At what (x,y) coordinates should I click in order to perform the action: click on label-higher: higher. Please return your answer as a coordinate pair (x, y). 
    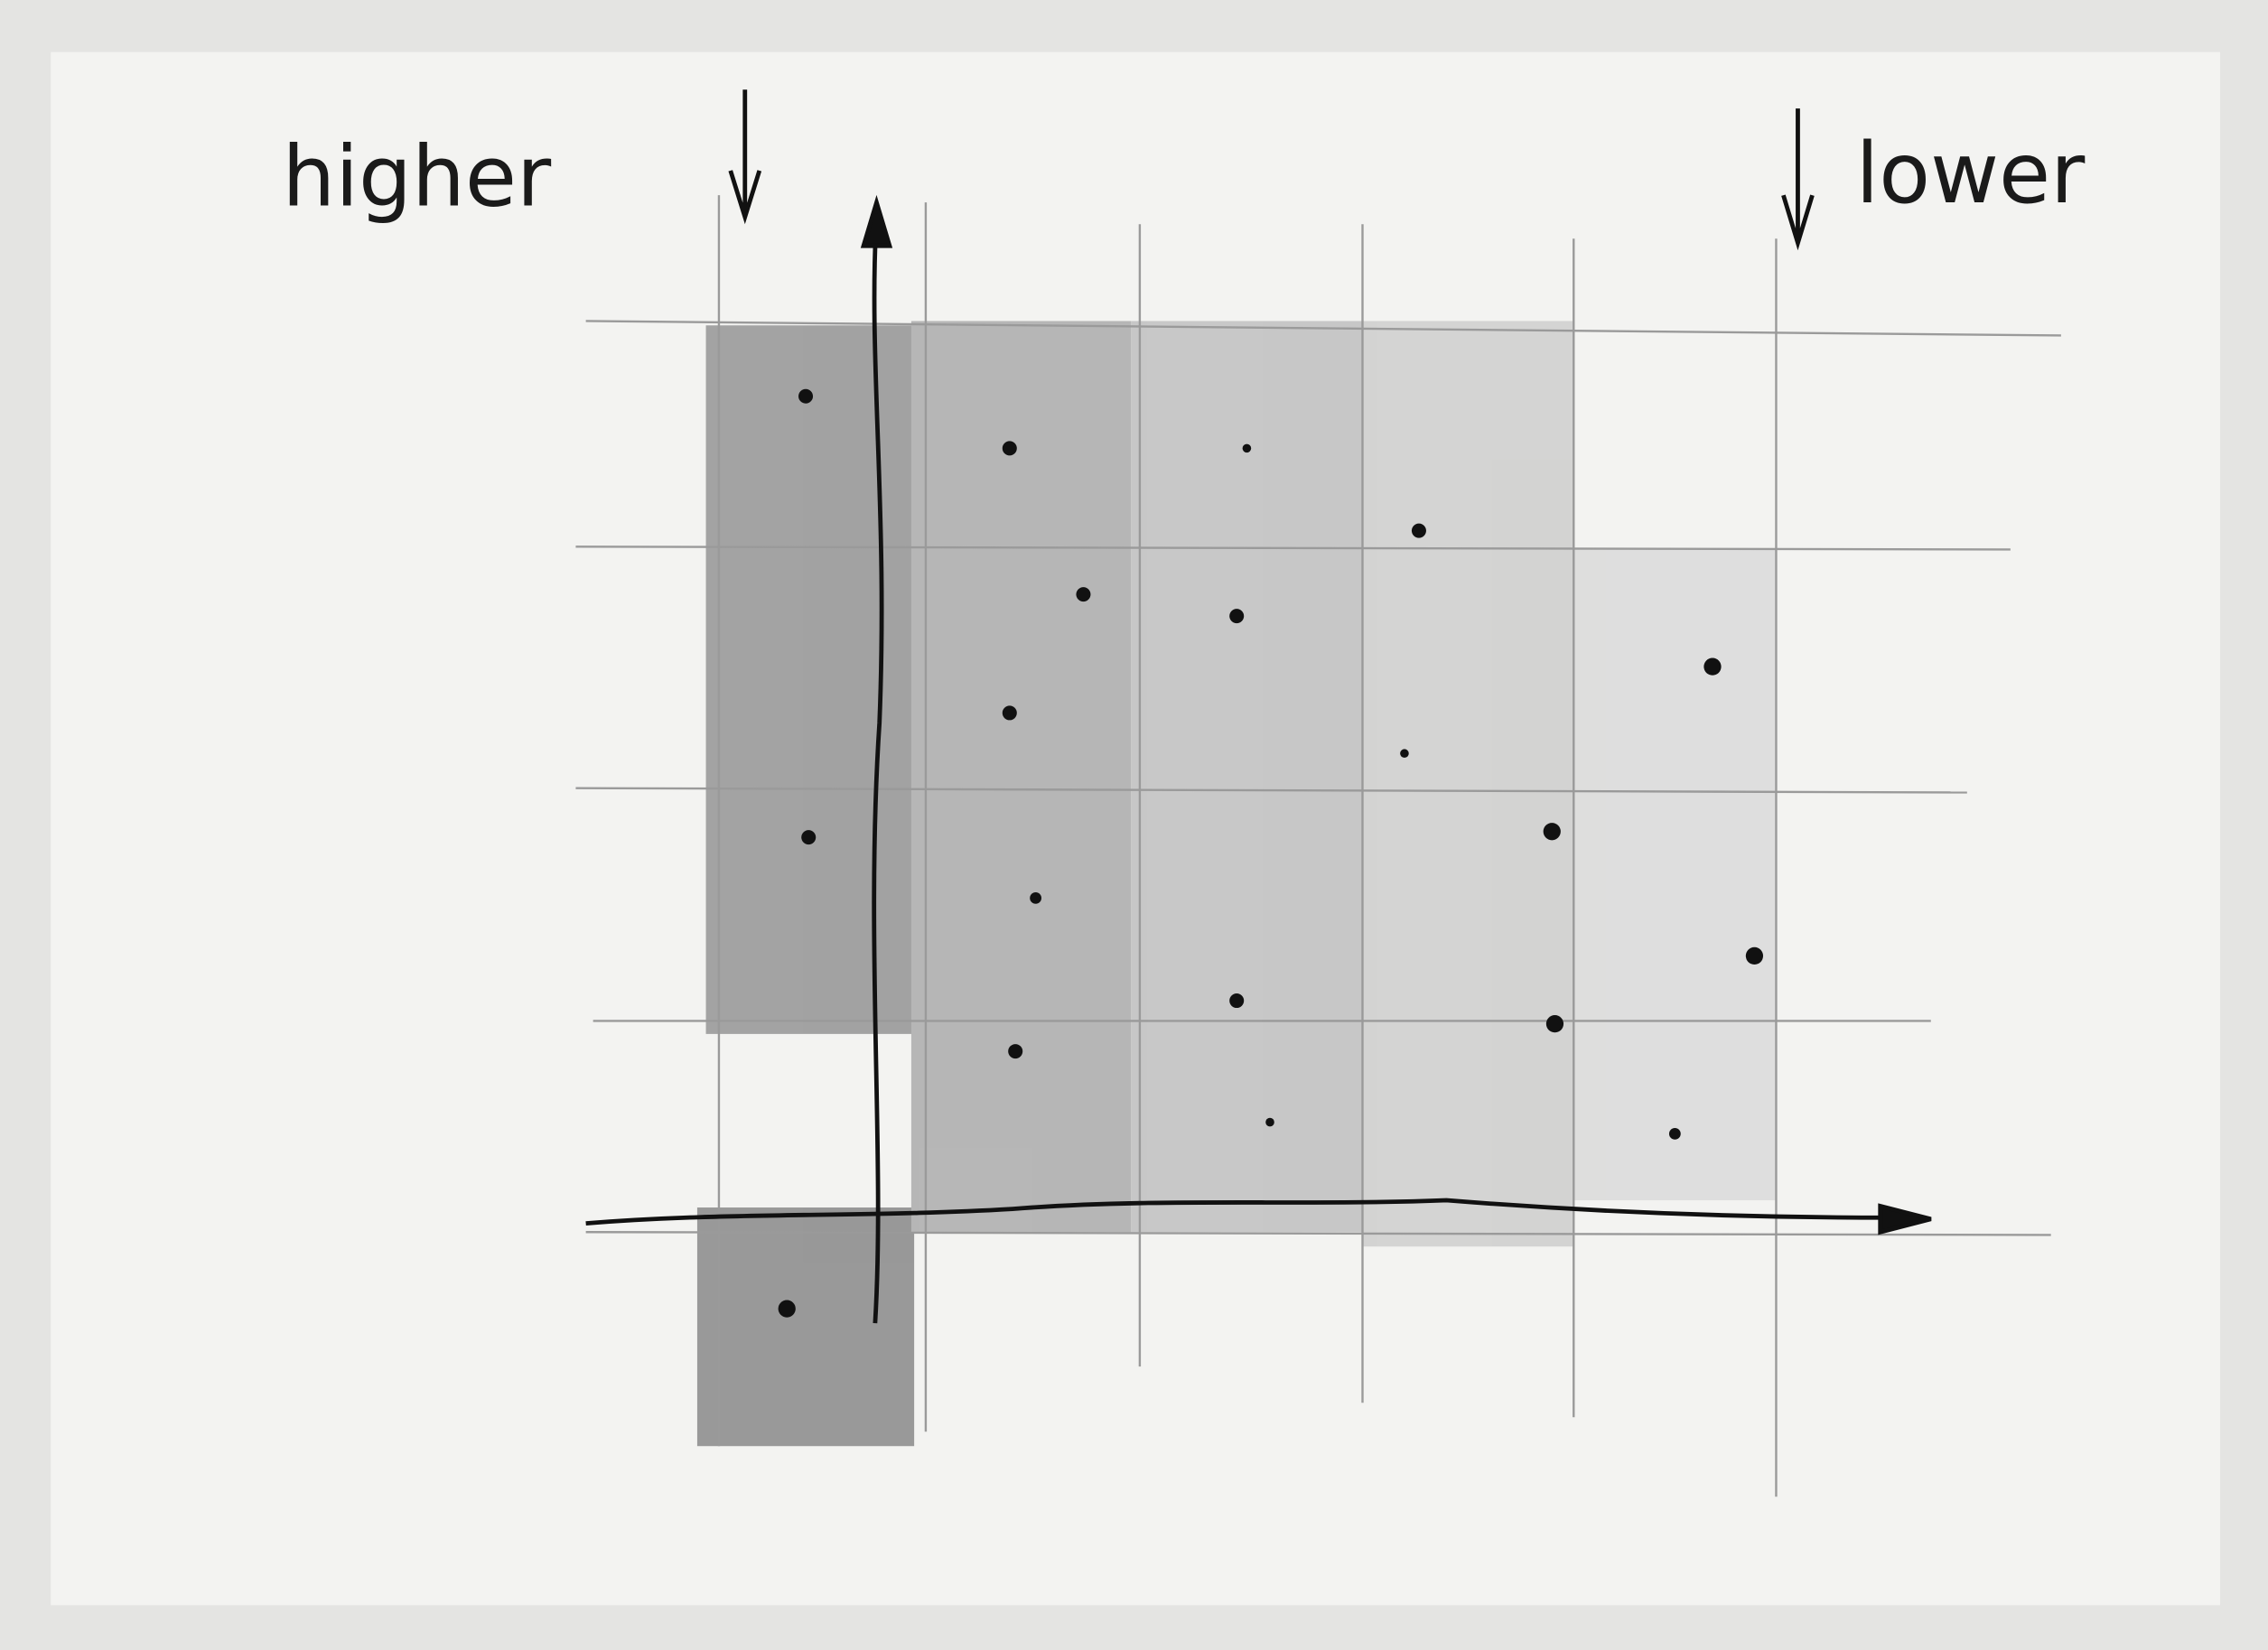
    Looking at the image, I should click on (417, 176).